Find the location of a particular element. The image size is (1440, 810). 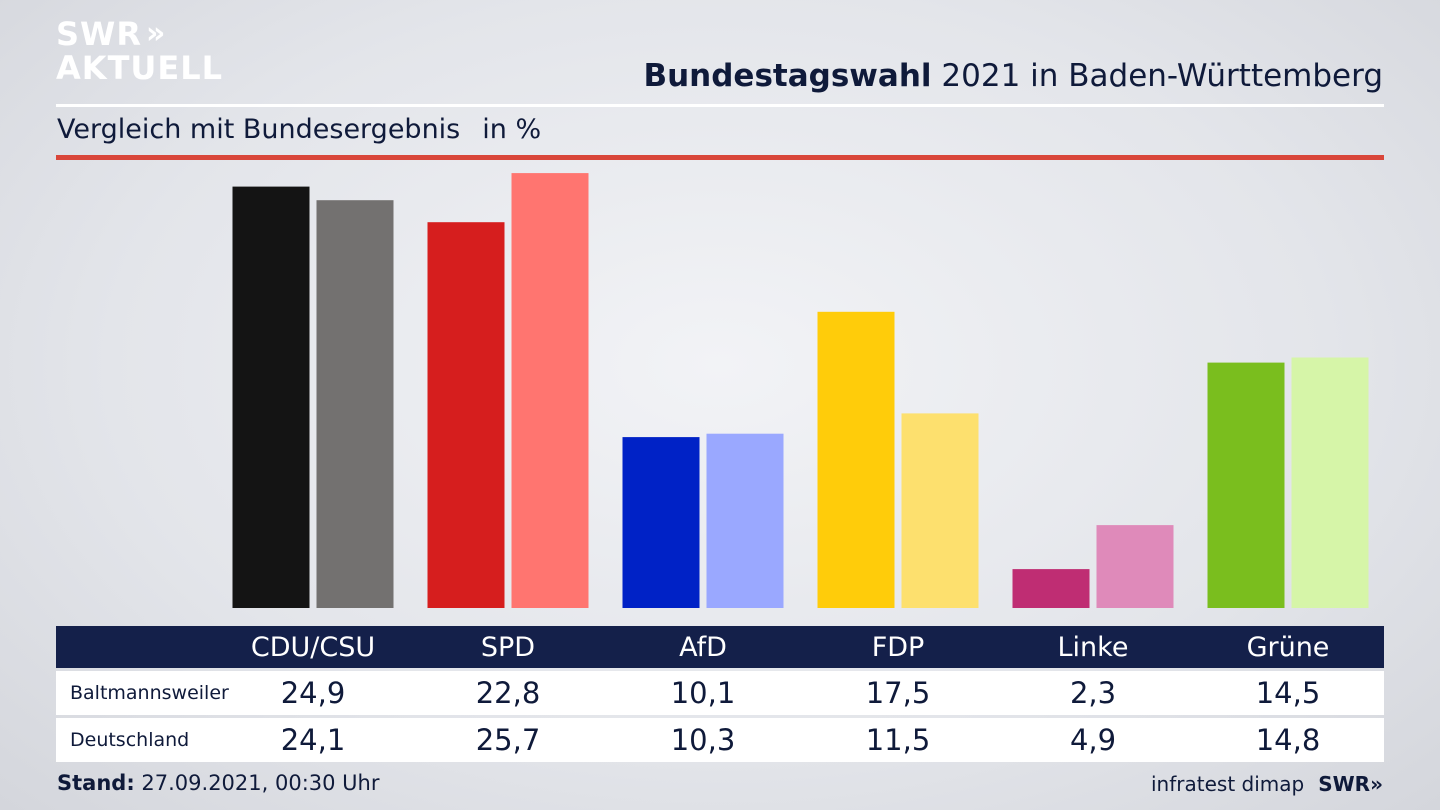

unit-label: in % is located at coordinates (512, 129).